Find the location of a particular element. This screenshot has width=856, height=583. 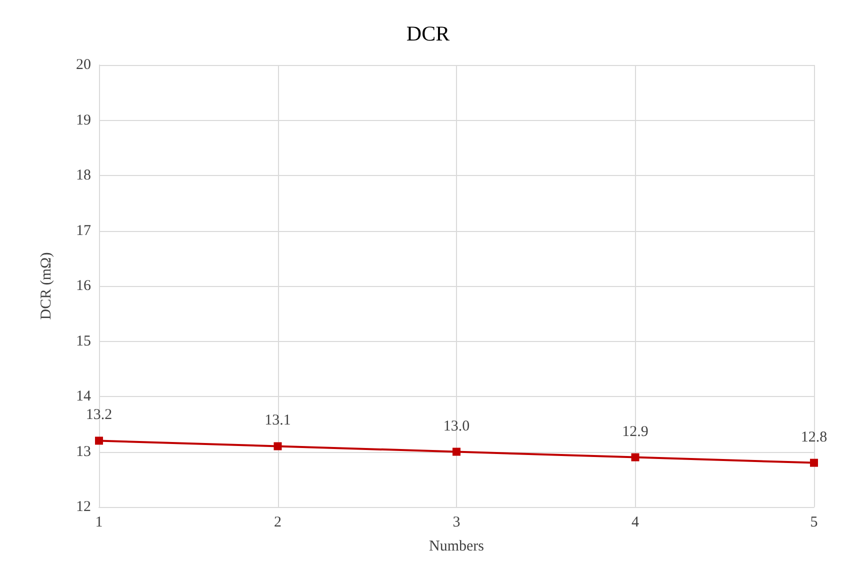

y-tick-label: 19 is located at coordinates (83, 120).